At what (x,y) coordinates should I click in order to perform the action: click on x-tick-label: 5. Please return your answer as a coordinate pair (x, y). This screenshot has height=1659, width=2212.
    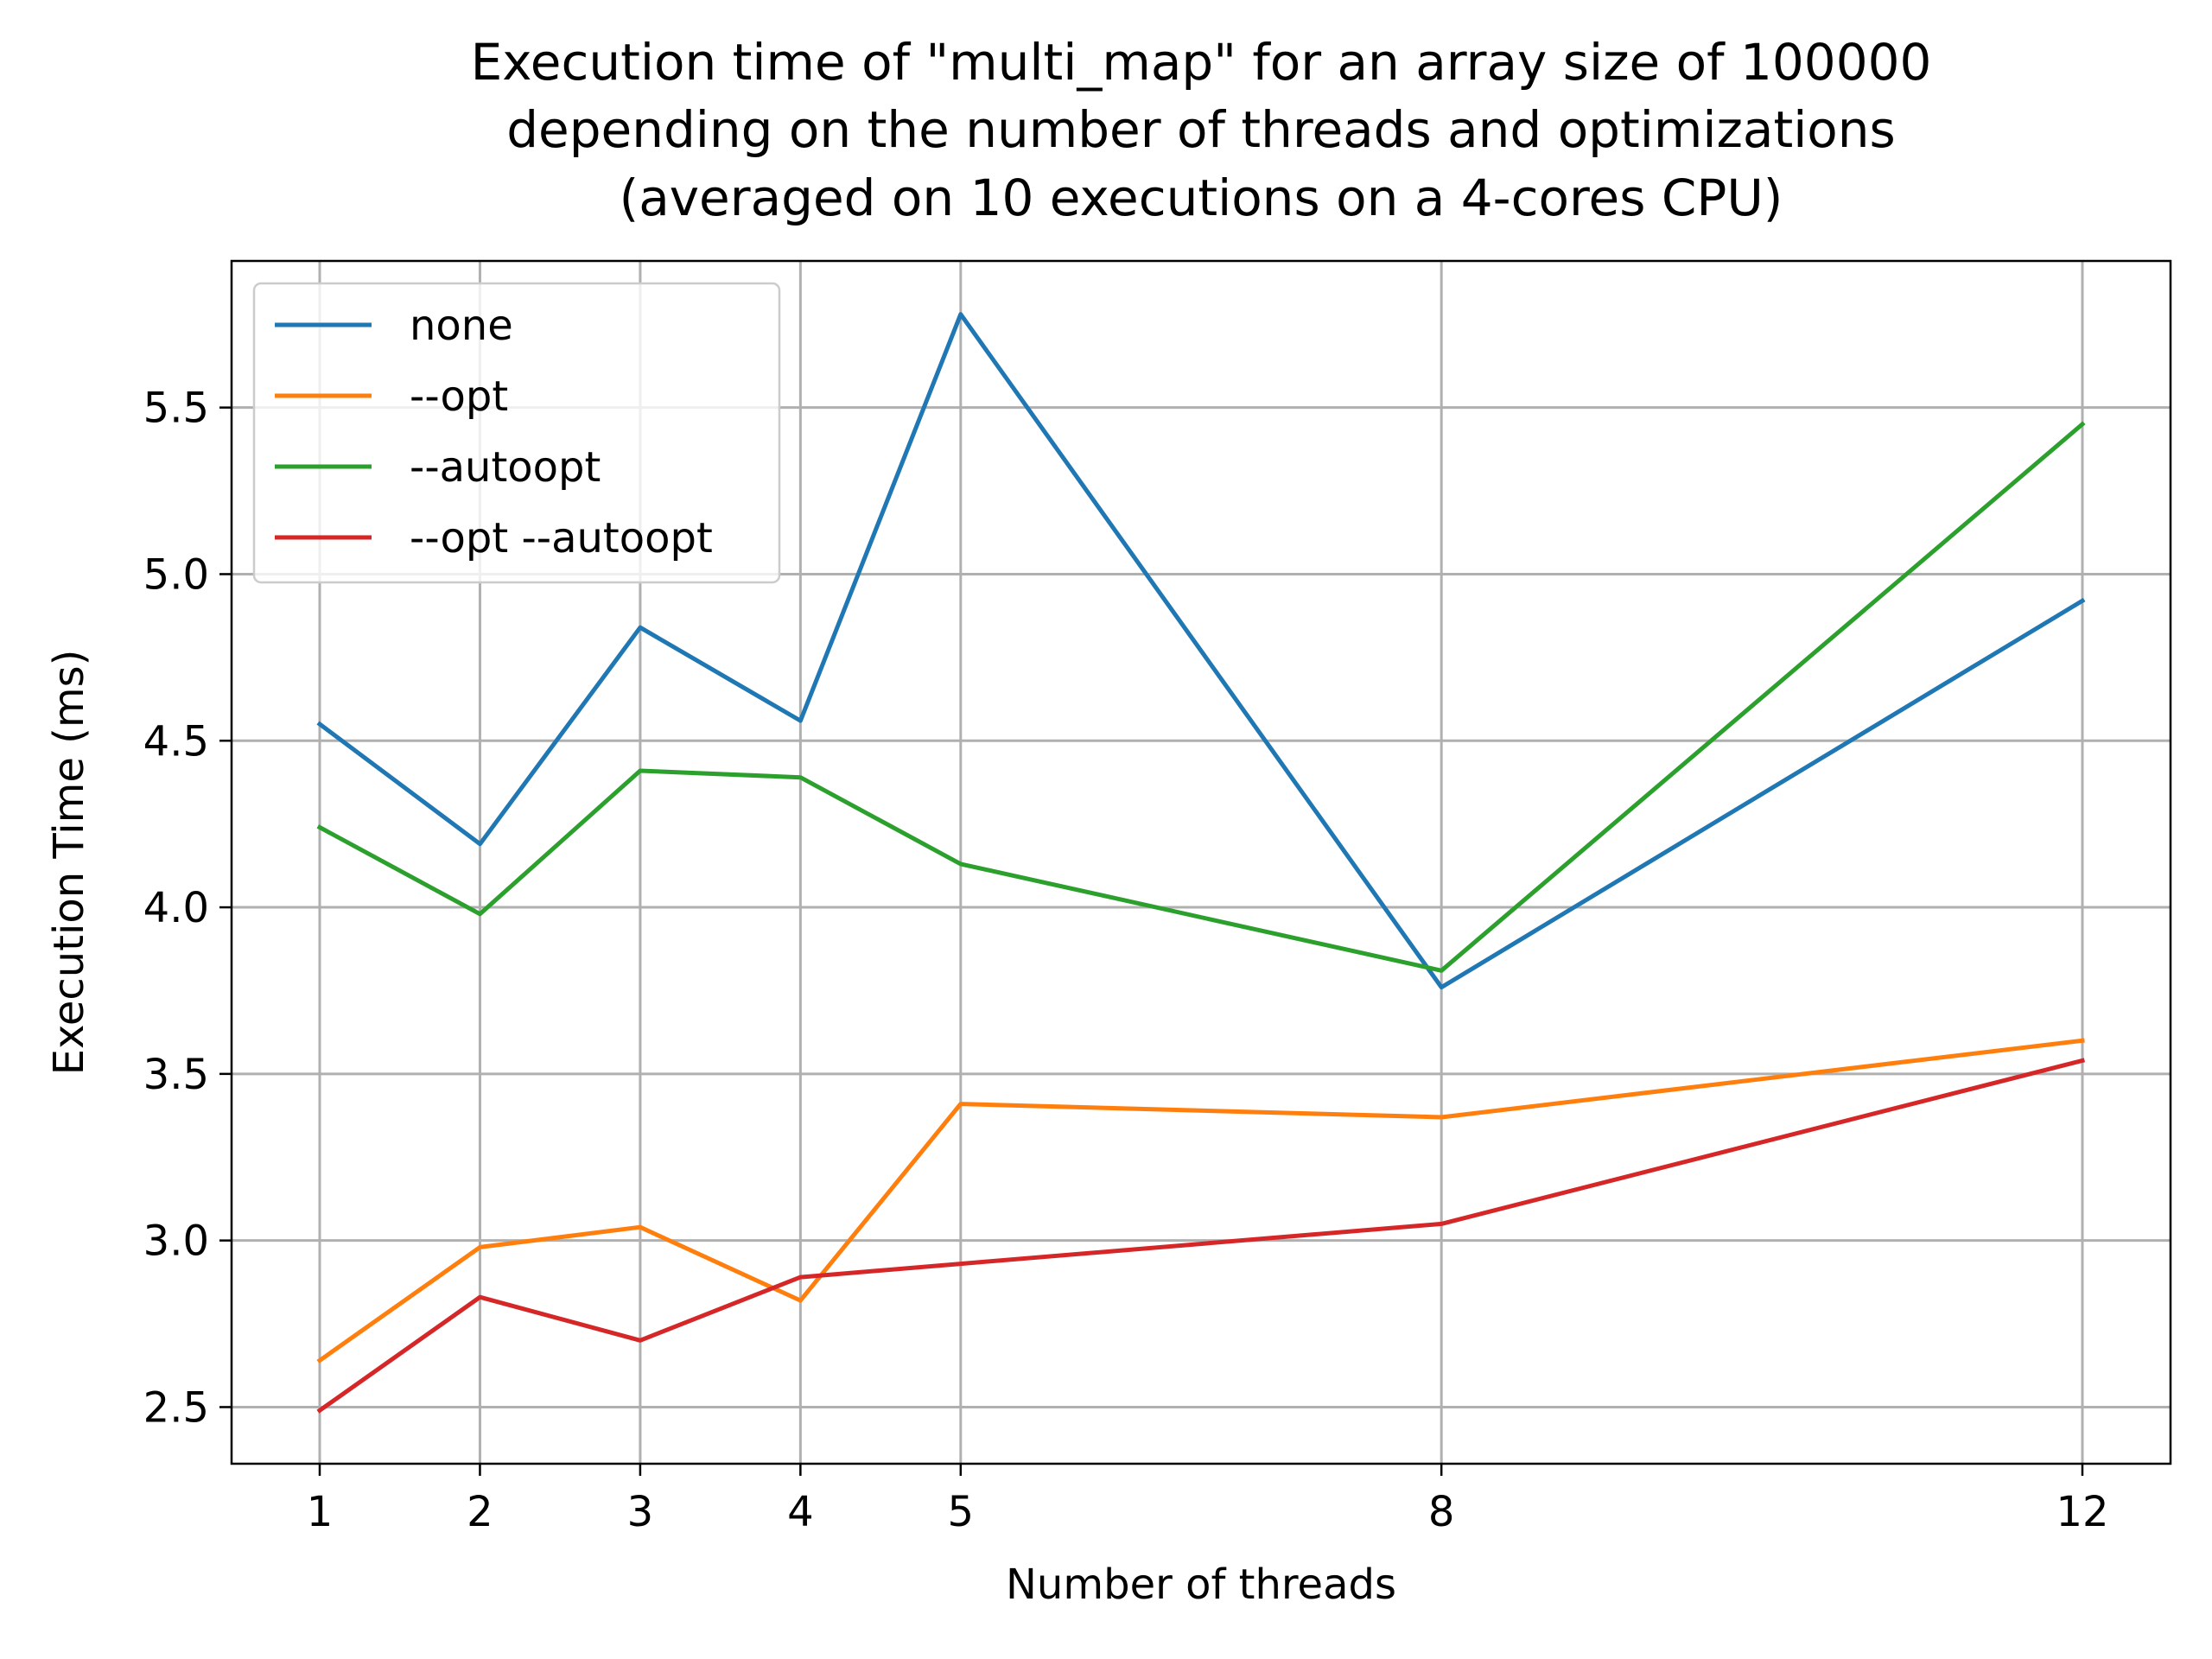
    Looking at the image, I should click on (961, 1512).